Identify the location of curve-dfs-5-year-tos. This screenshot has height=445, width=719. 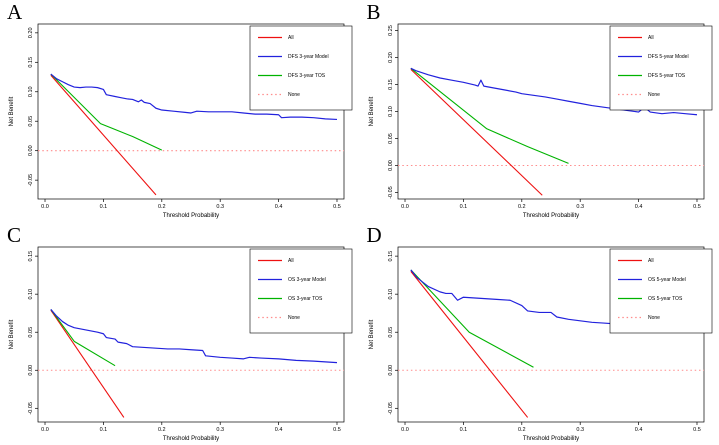
(489, 115).